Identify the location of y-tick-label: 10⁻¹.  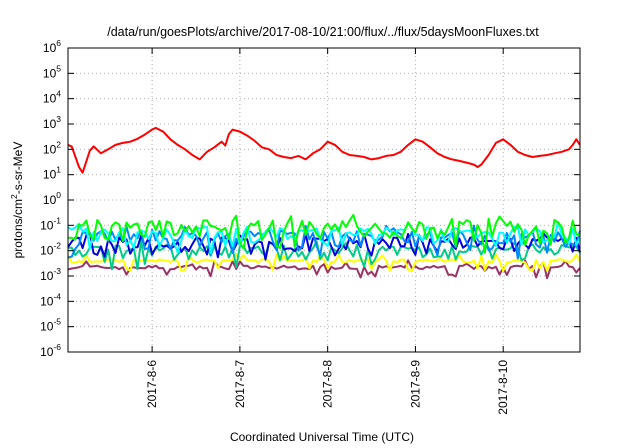
(50, 223).